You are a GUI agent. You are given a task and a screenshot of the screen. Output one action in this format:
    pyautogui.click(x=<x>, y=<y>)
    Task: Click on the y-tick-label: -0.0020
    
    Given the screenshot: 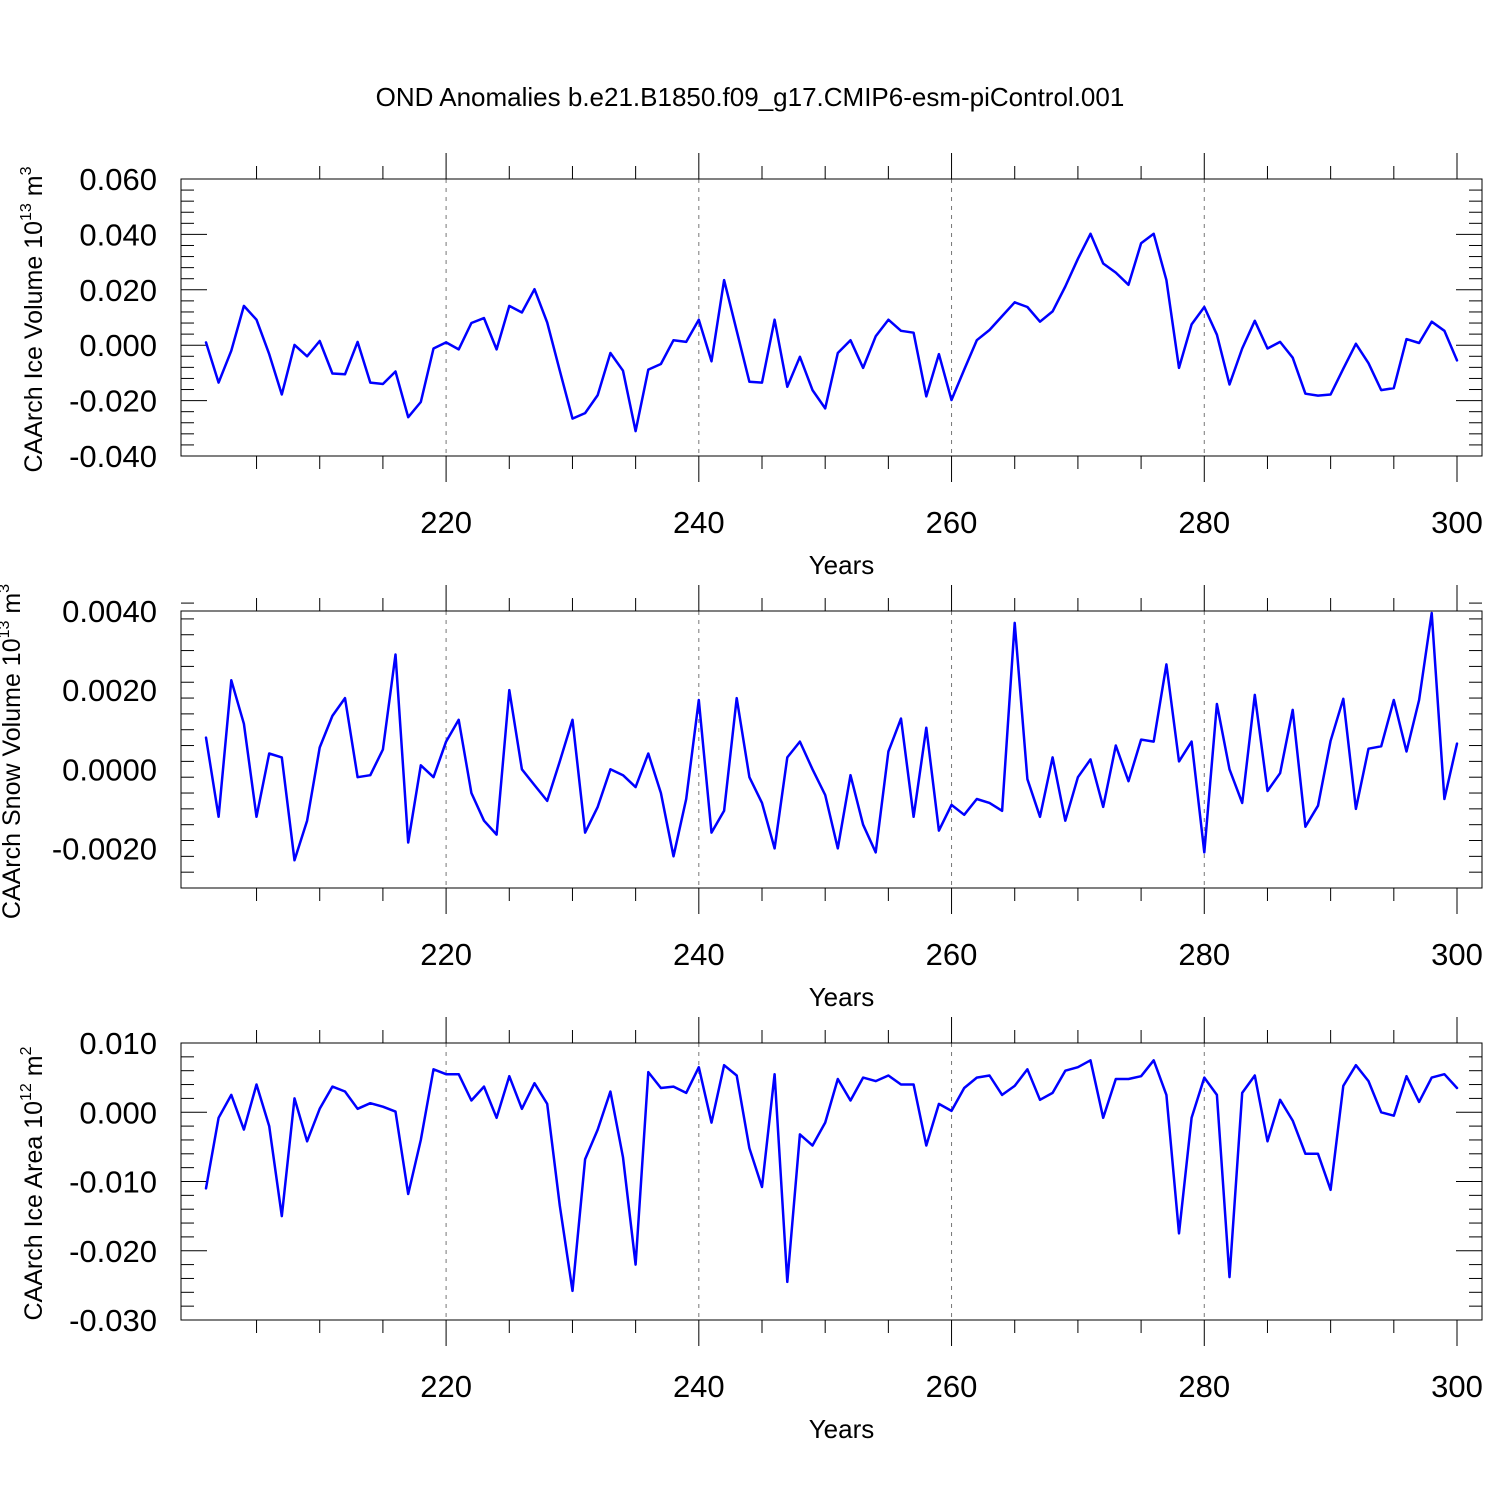 What is the action you would take?
    pyautogui.click(x=104, y=848)
    